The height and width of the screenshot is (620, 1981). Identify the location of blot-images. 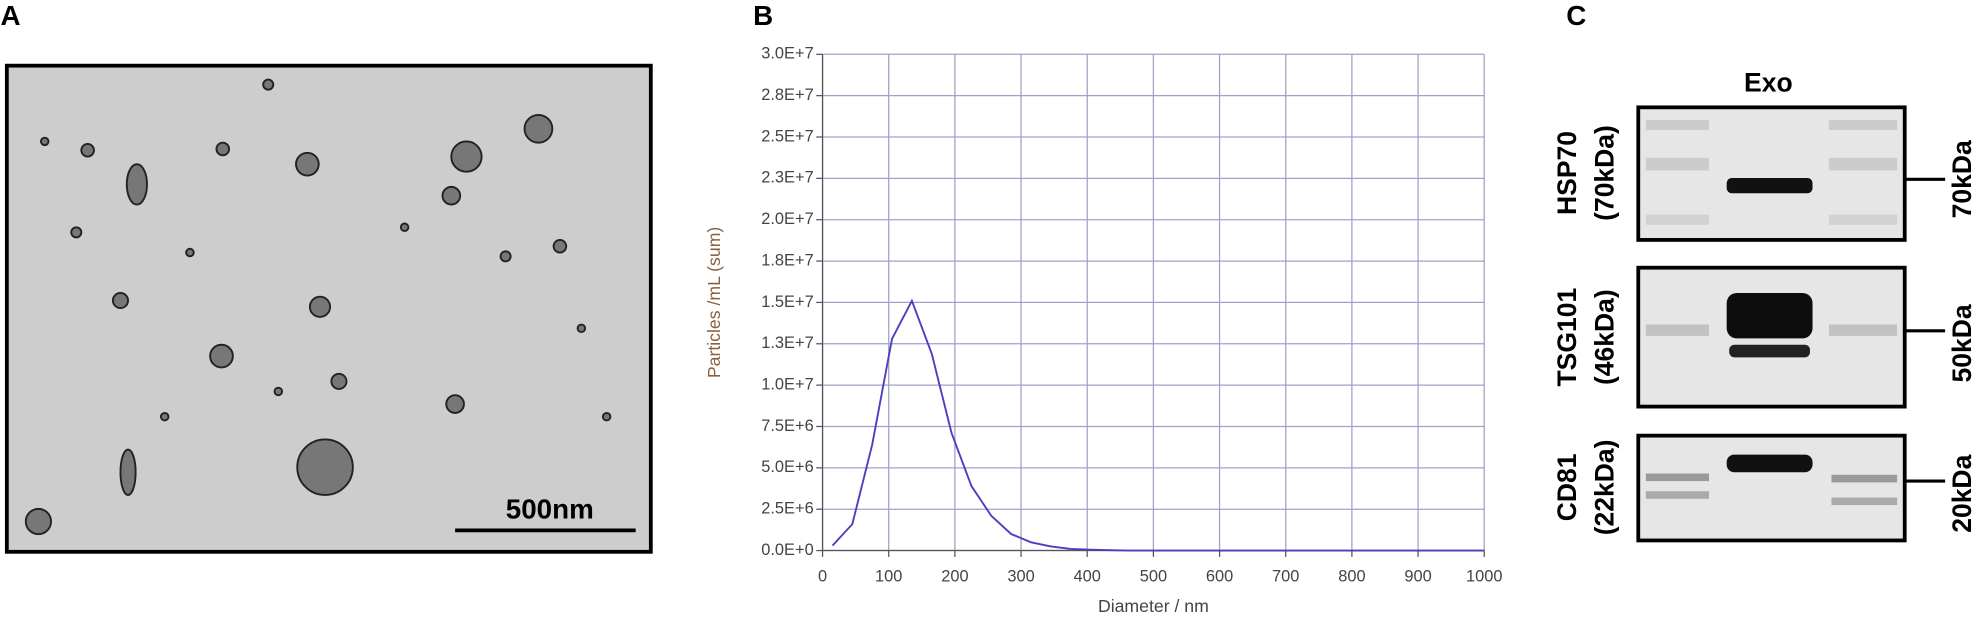
(1791, 324).